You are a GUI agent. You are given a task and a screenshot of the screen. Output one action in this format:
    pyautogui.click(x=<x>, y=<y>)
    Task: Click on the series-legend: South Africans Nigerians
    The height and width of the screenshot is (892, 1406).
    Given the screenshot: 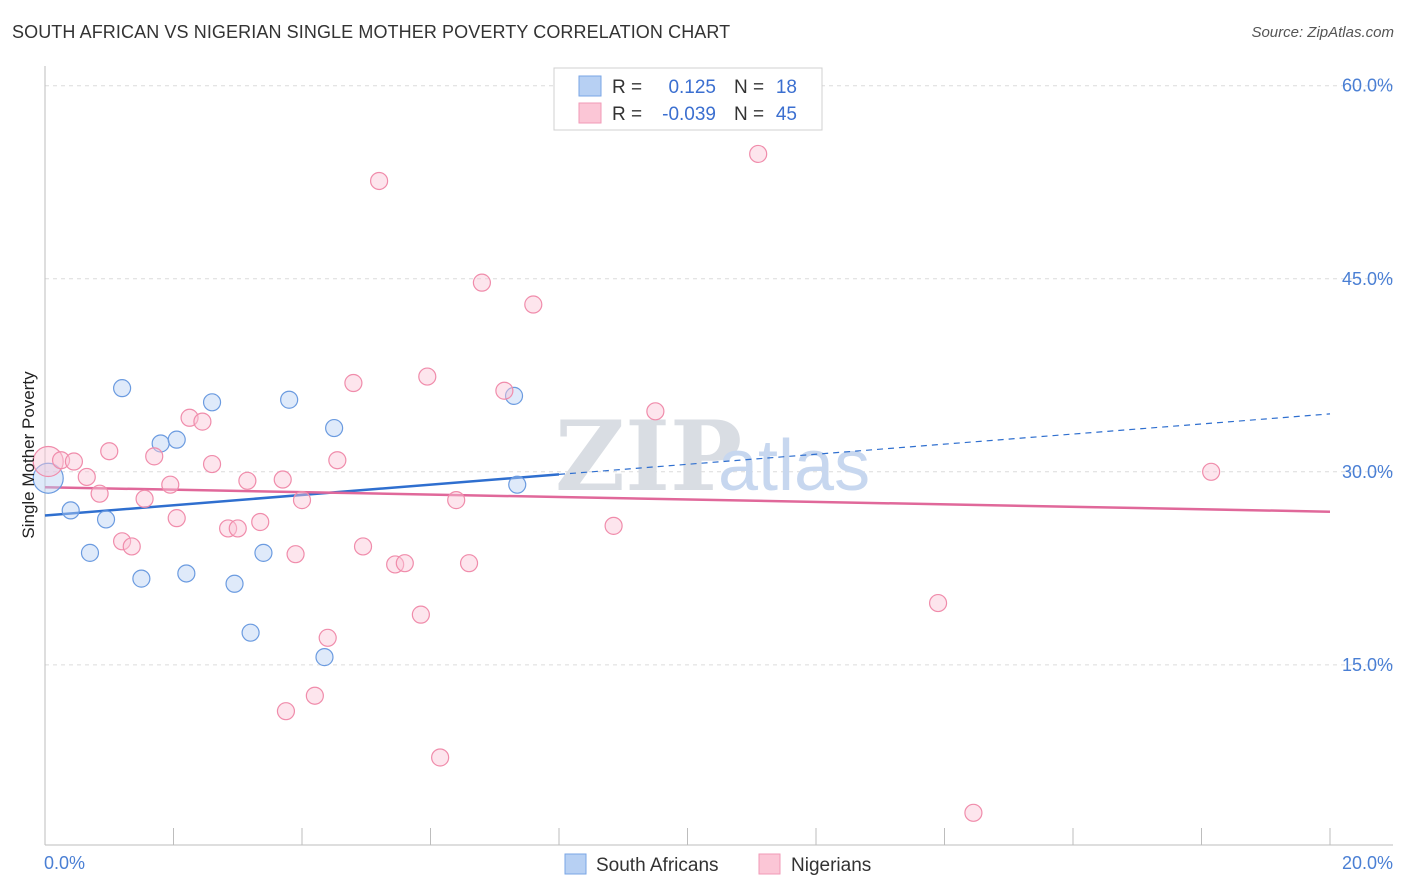 What is the action you would take?
    pyautogui.click(x=717, y=864)
    